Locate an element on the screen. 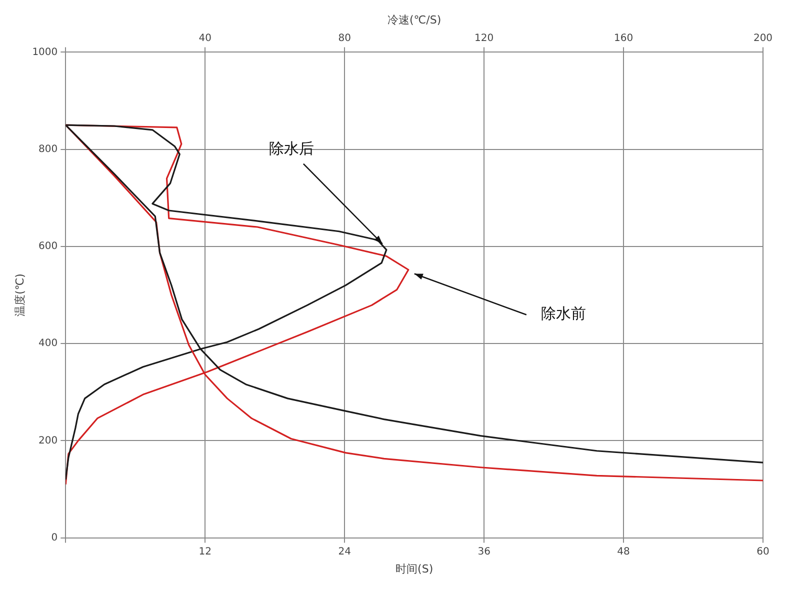  y-tick-label: 1000 is located at coordinates (45, 52).